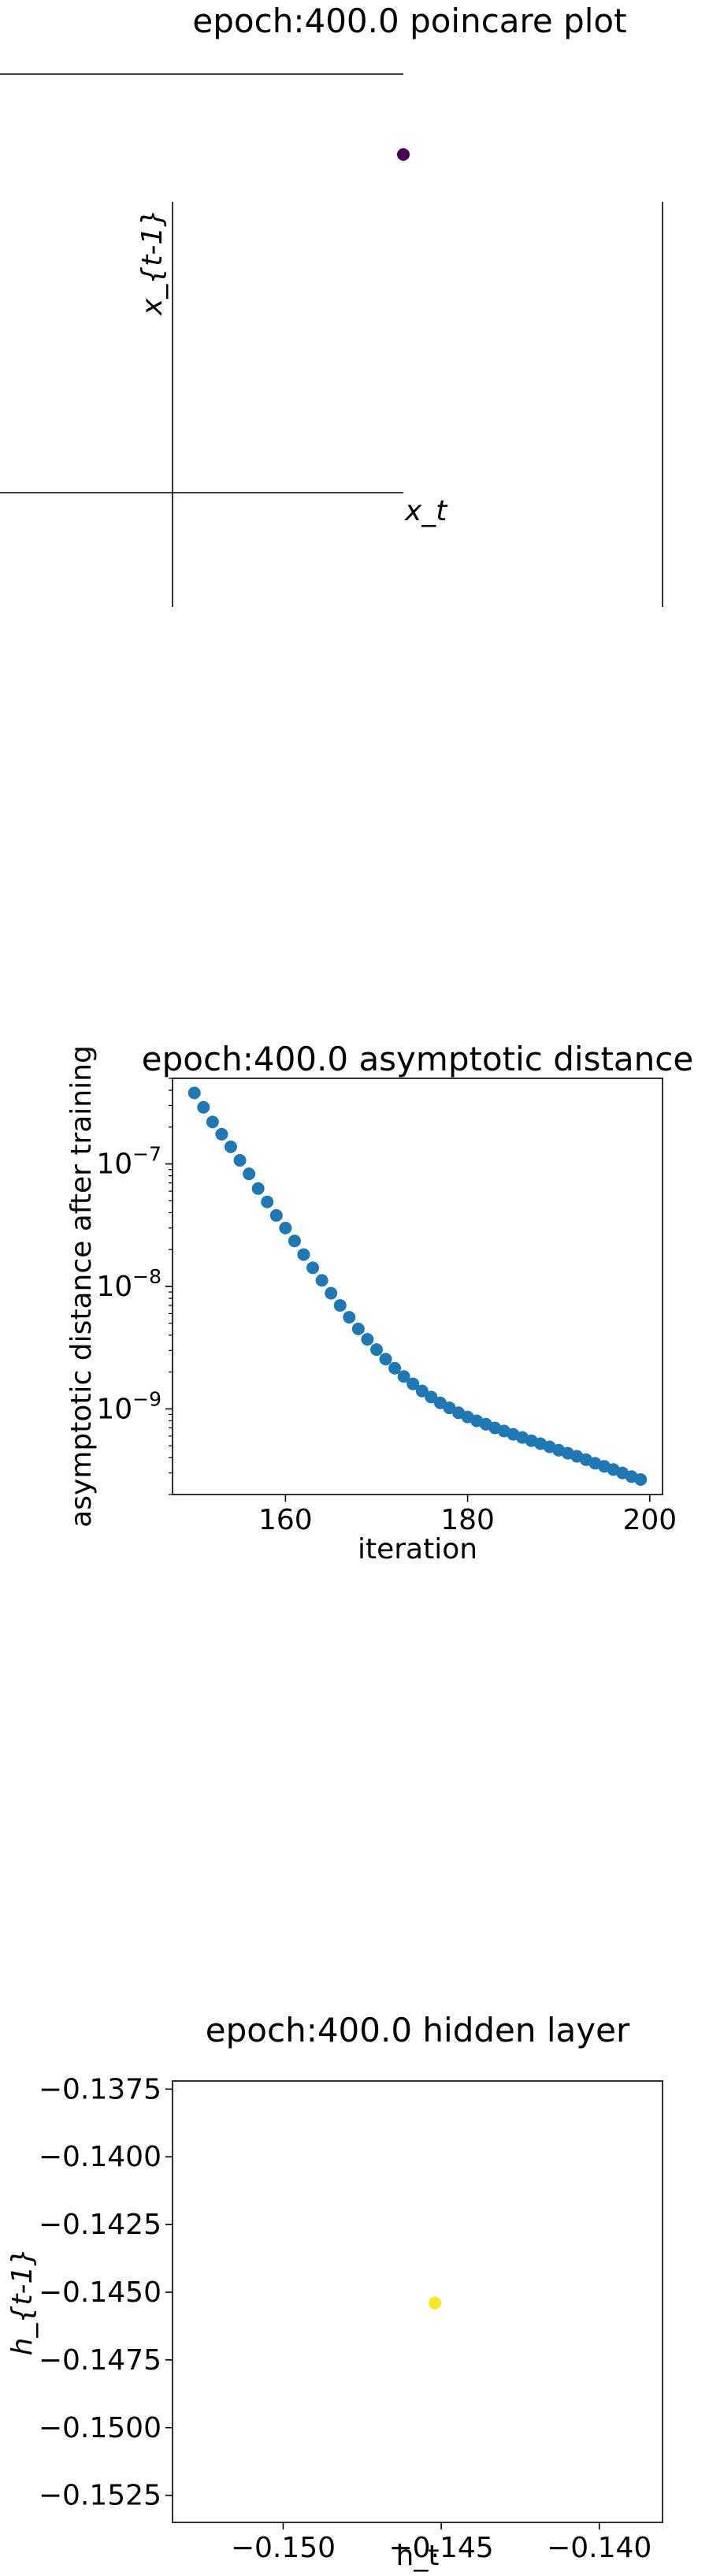 This screenshot has height=2576, width=709. Describe the element at coordinates (128, 1284) in the screenshot. I see `asymptotic-y-tick-label: 10⁻⁸` at that location.